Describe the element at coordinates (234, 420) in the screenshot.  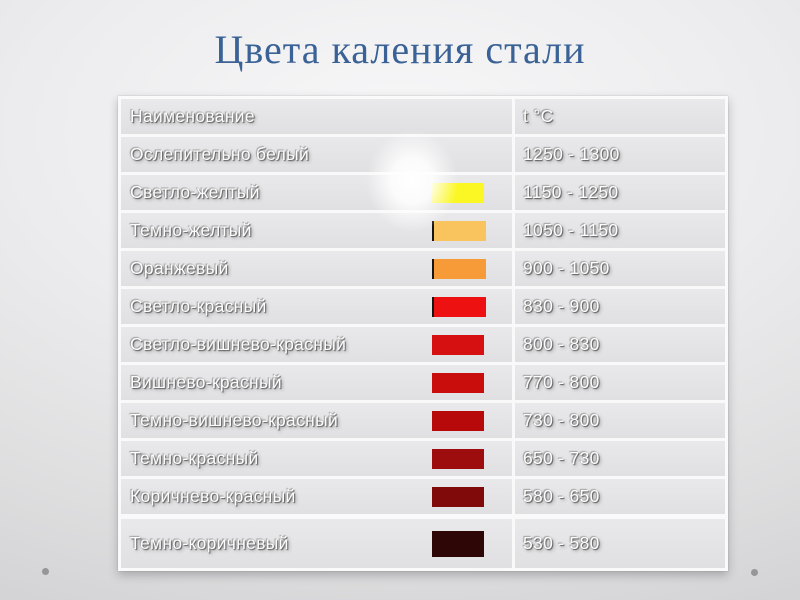
I see `color-name-label: Темно-вишнево-красный` at that location.